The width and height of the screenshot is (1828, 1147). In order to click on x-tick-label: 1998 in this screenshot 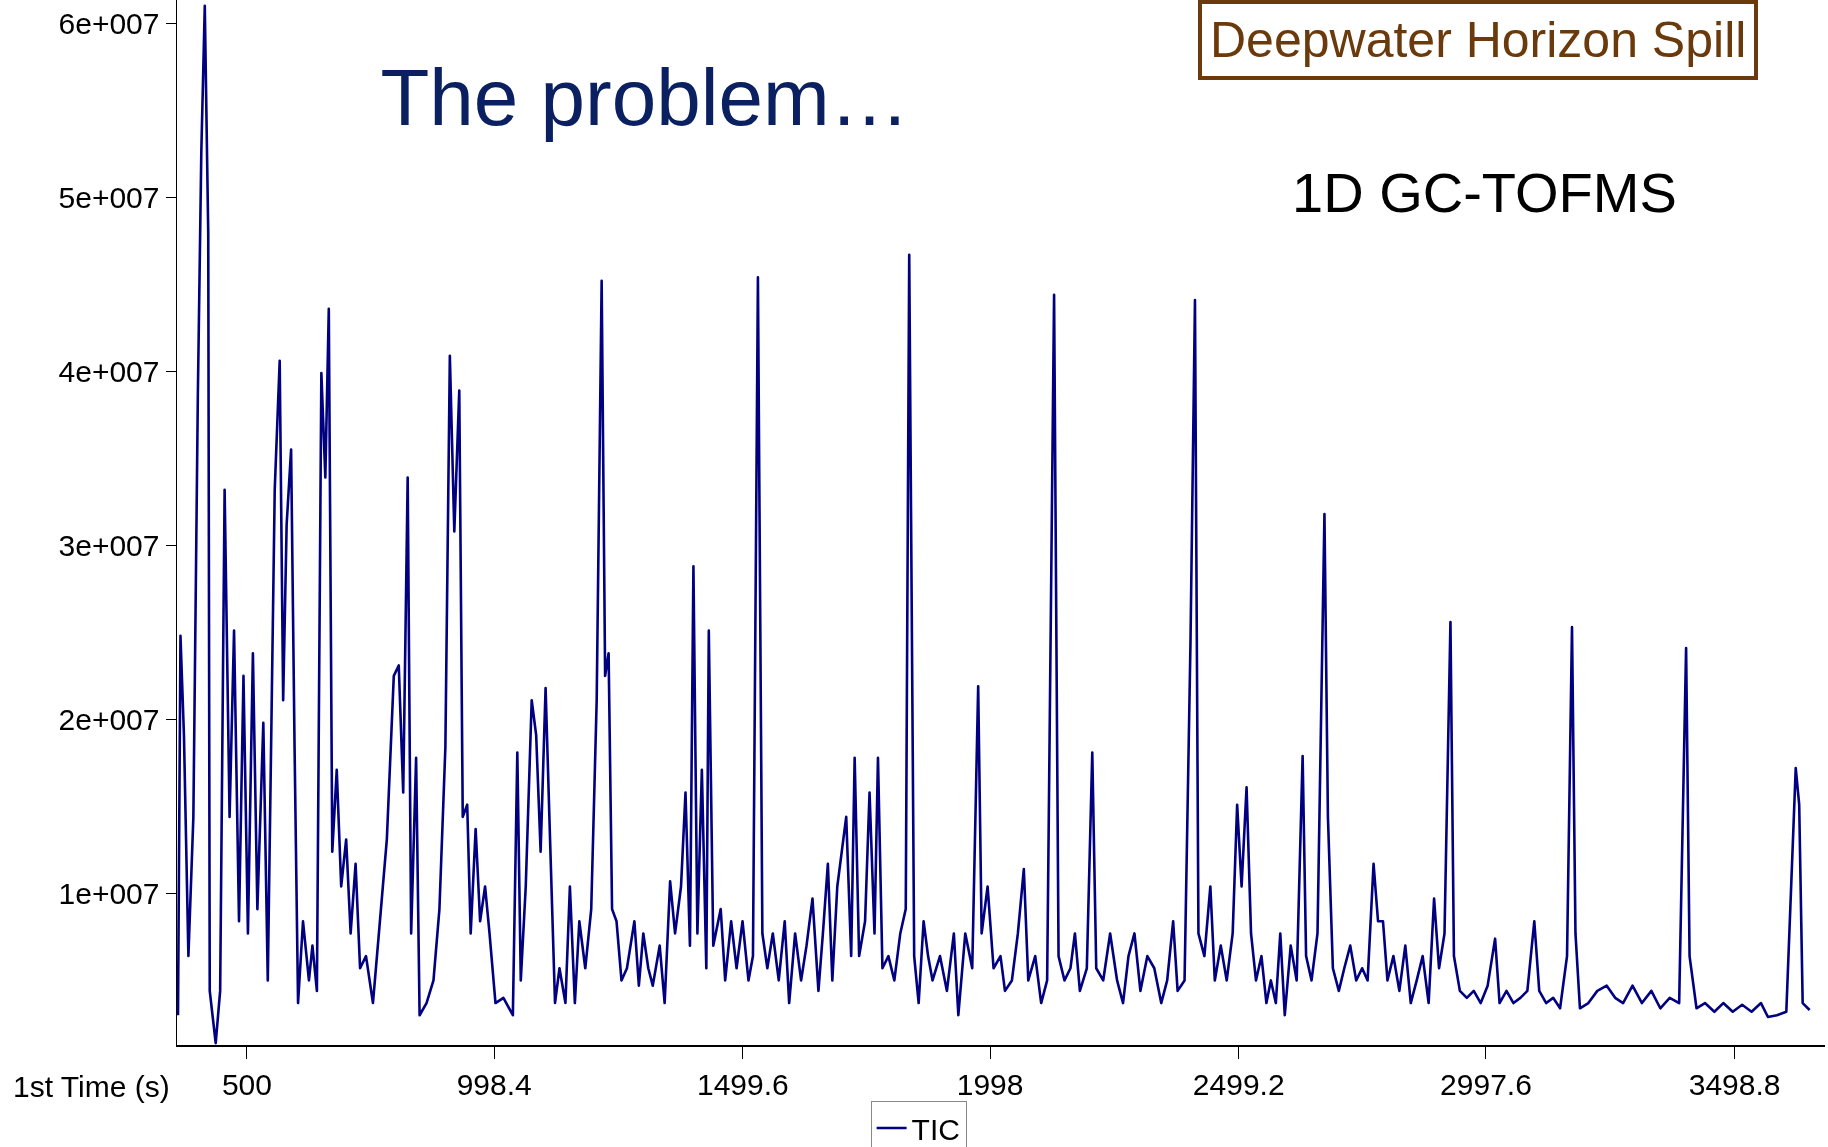, I will do `click(990, 1084)`.